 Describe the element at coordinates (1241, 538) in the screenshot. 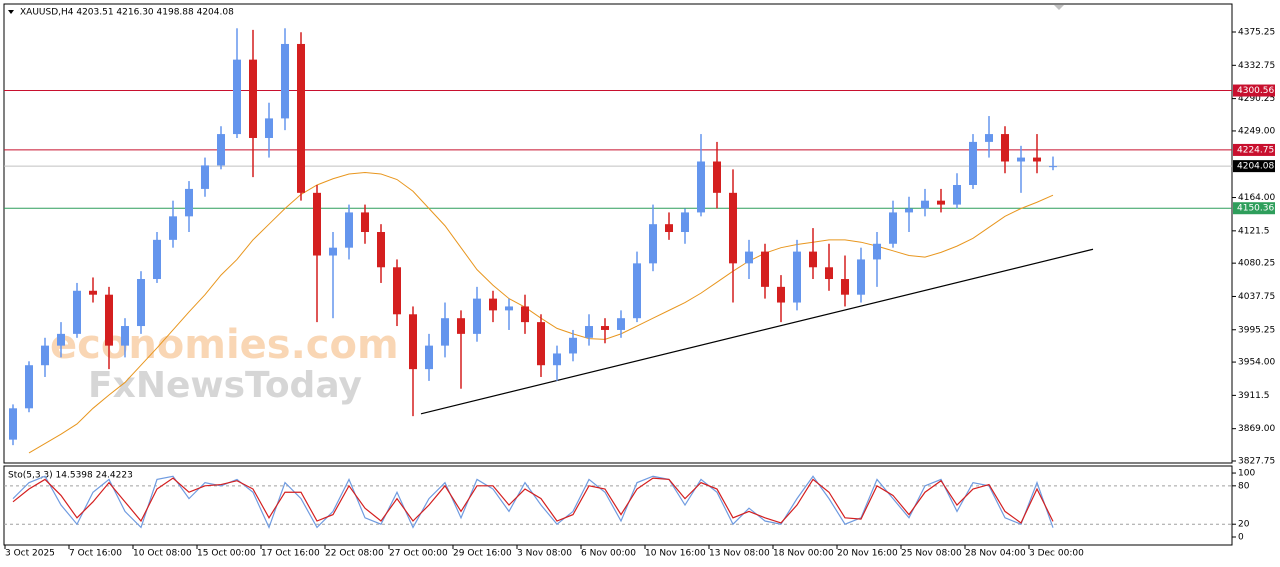

I see `y-tick-label: 0` at that location.